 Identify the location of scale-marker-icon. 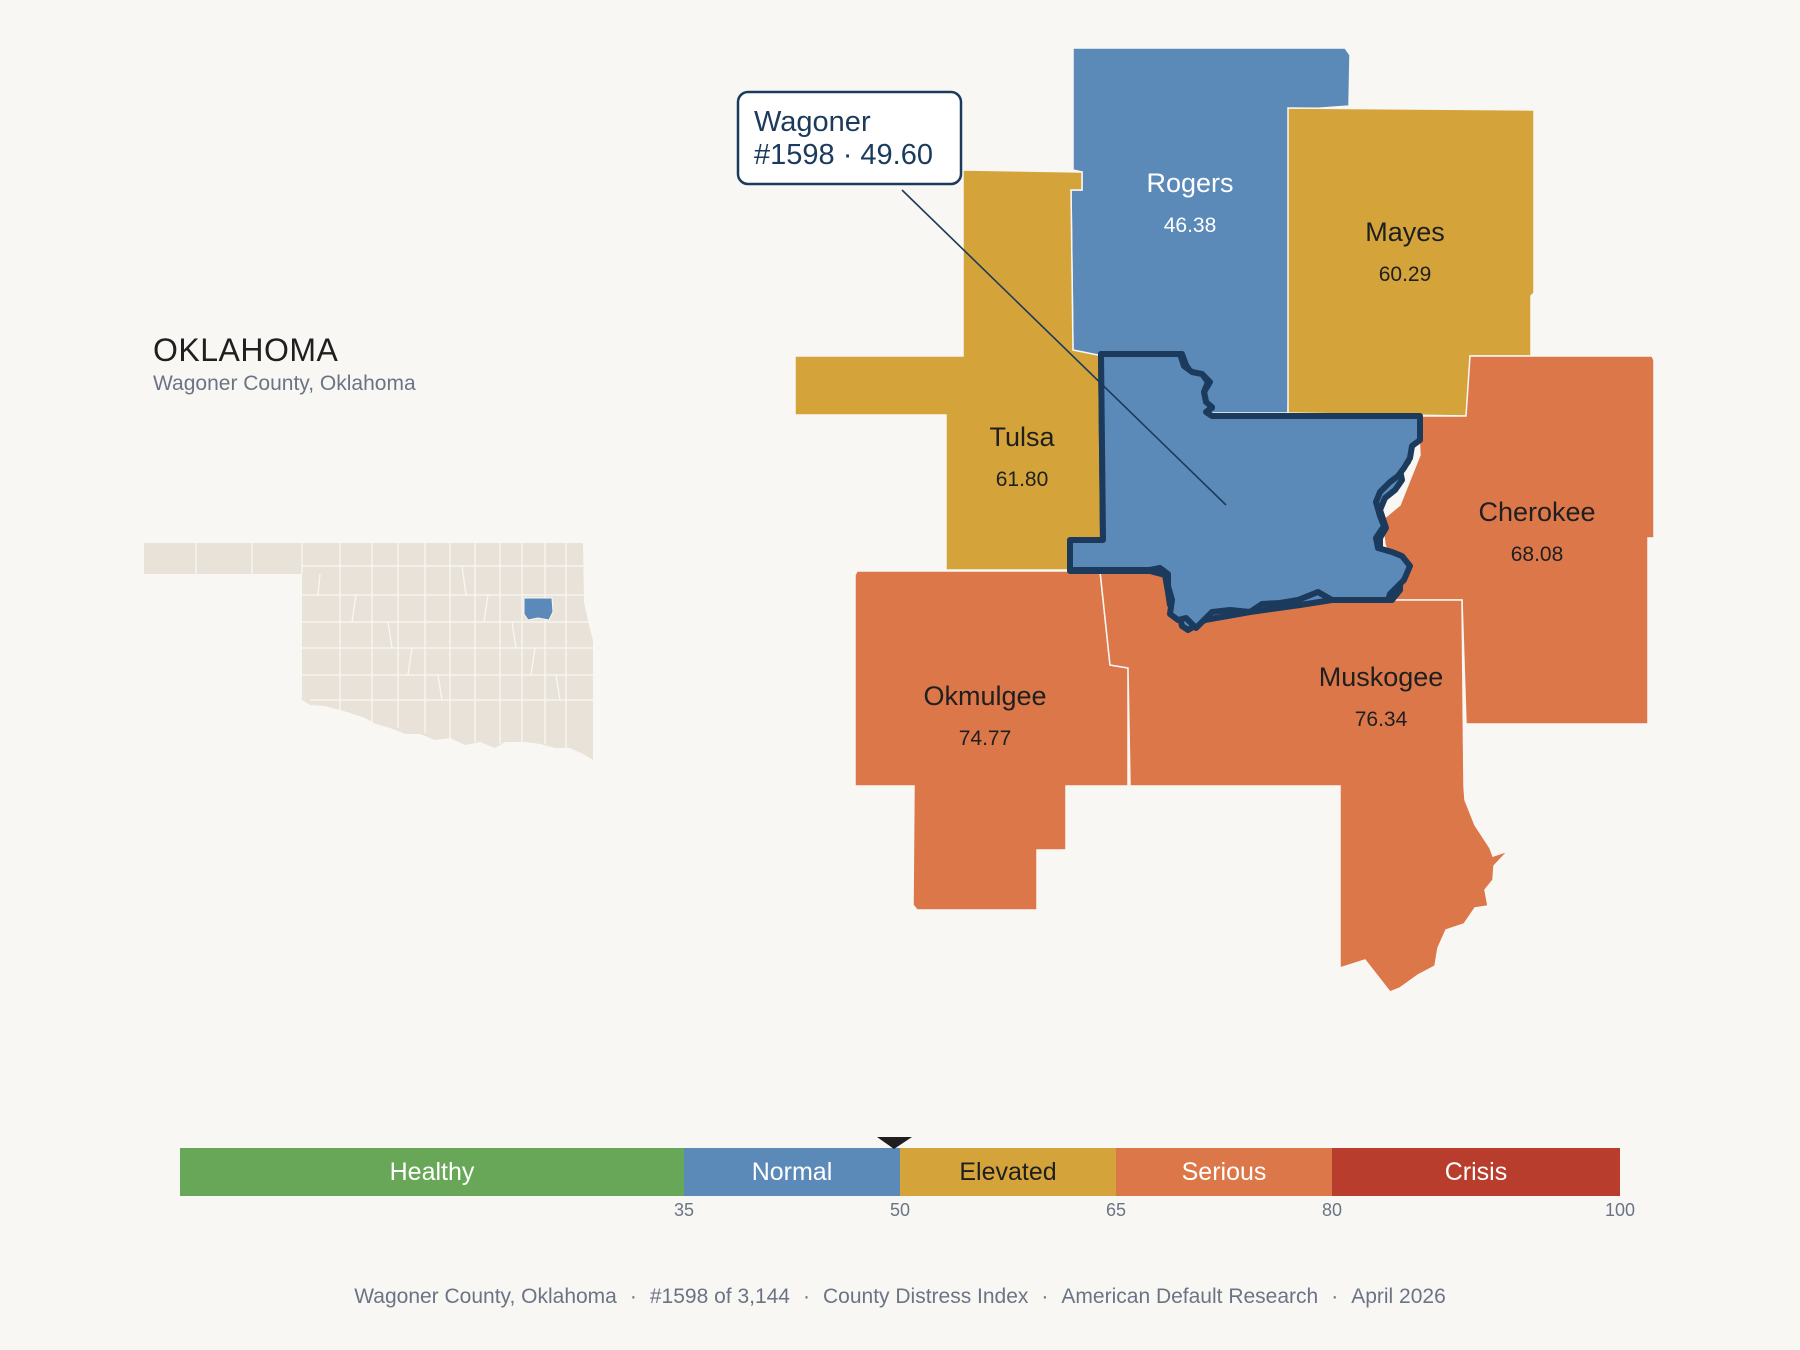
(894, 1143).